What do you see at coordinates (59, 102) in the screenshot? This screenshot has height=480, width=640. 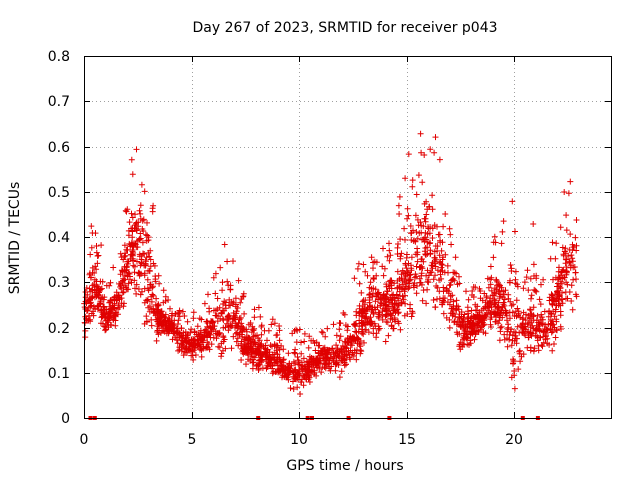 I see `y-tick-label: 0.7` at bounding box center [59, 102].